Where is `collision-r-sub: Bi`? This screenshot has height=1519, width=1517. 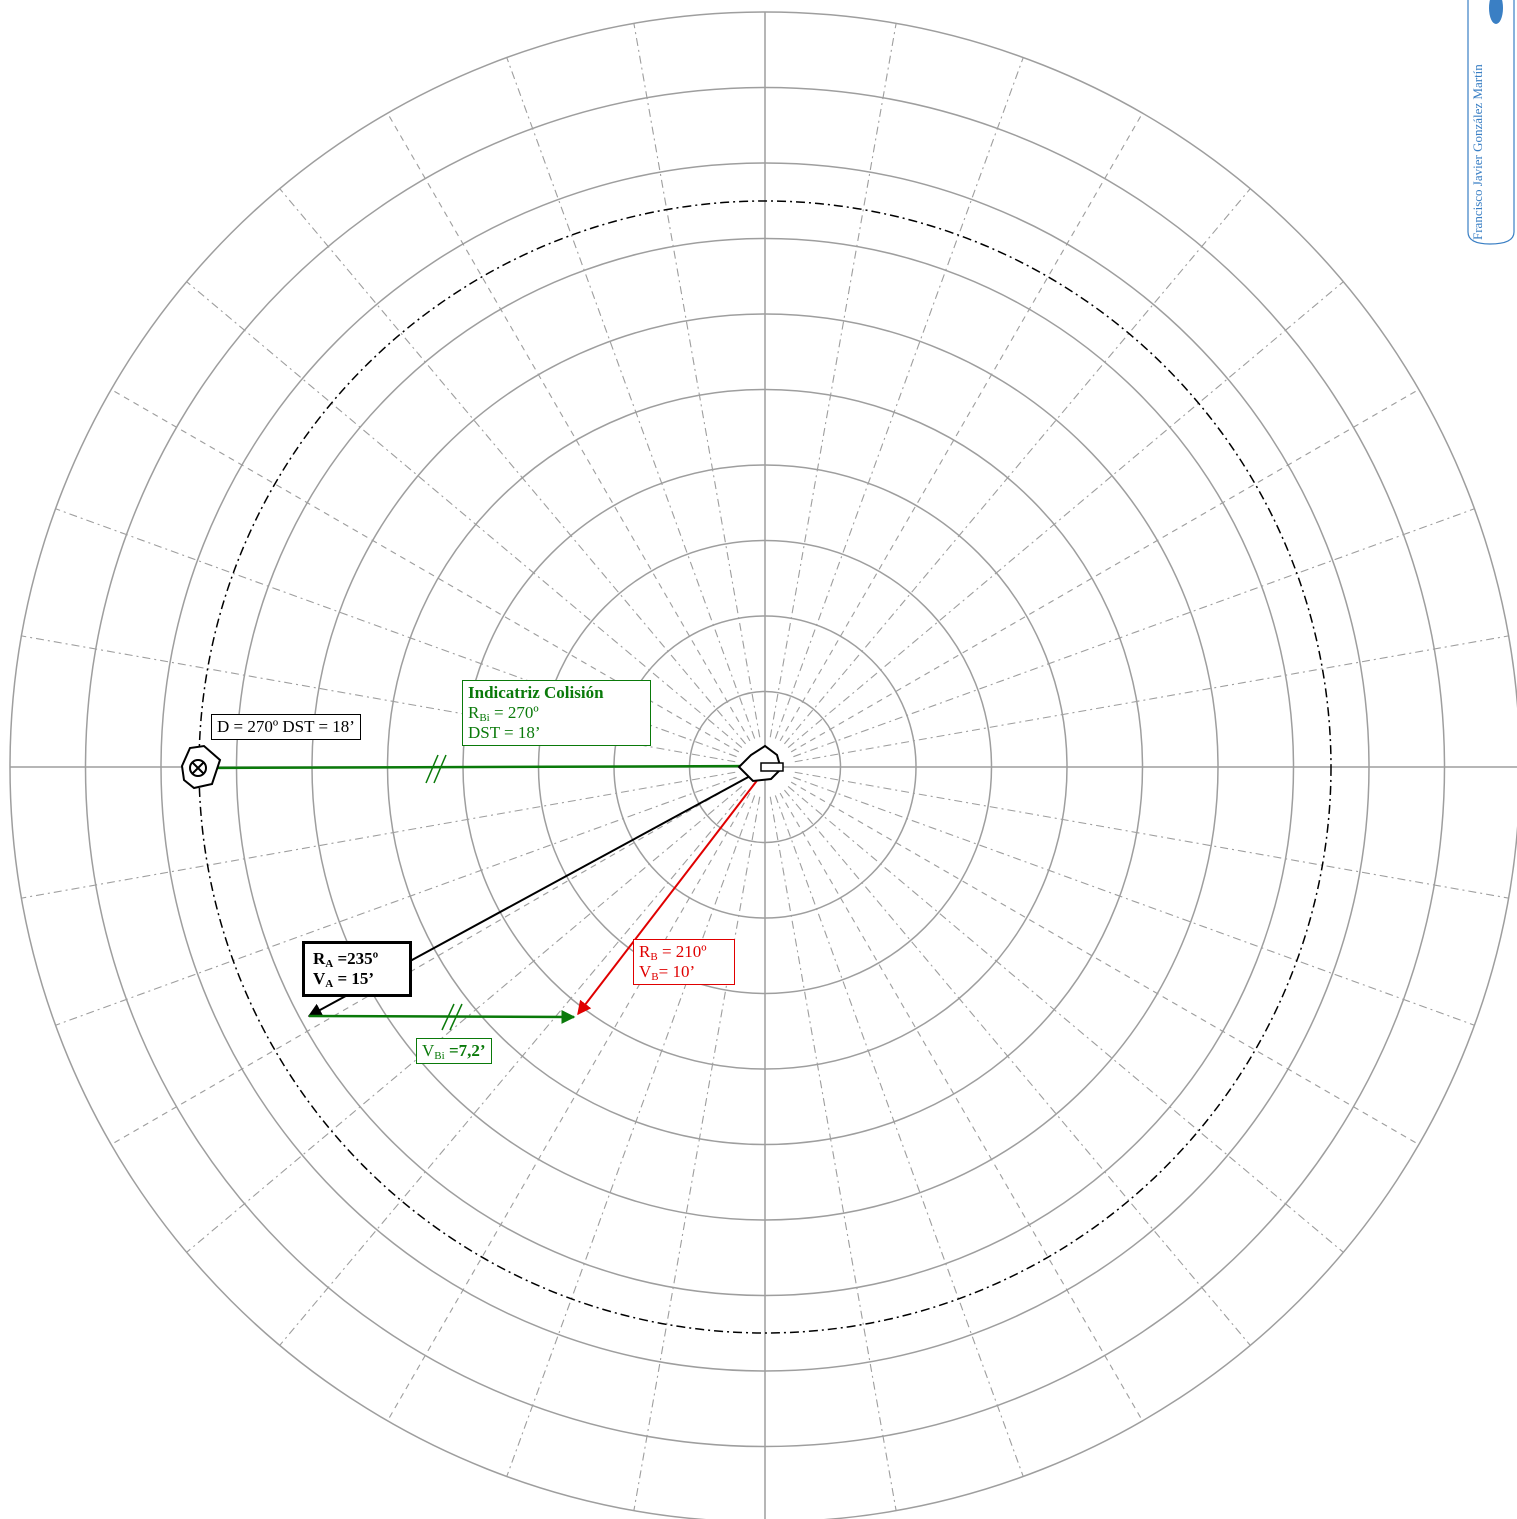 collision-r-sub: Bi is located at coordinates (484, 718).